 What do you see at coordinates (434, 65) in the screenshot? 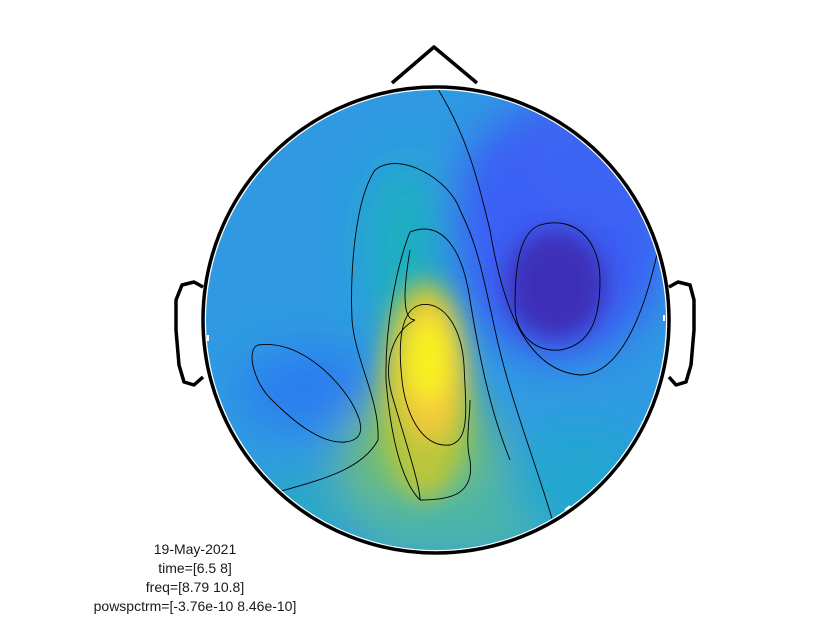
I see `nose-shape` at bounding box center [434, 65].